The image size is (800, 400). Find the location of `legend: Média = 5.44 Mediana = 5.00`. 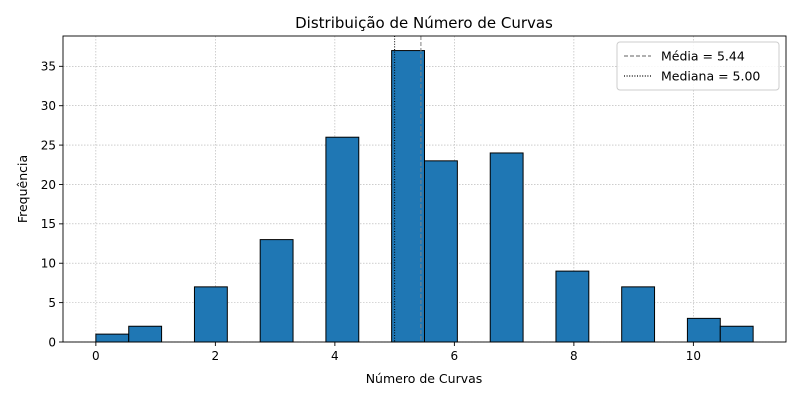

legend: Média = 5.44 Mediana = 5.00 is located at coordinates (698, 66).